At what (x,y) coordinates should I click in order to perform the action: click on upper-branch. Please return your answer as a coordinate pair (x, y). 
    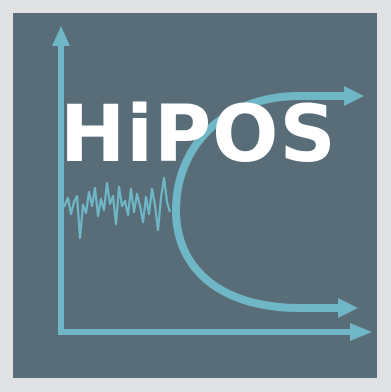
    Looking at the image, I should click on (260, 151).